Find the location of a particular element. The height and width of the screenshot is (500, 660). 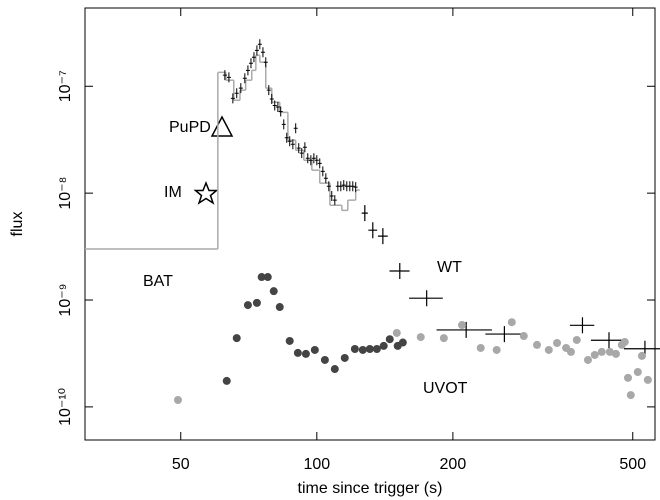

x-axis-label: time since trigger (s) is located at coordinates (370, 488).